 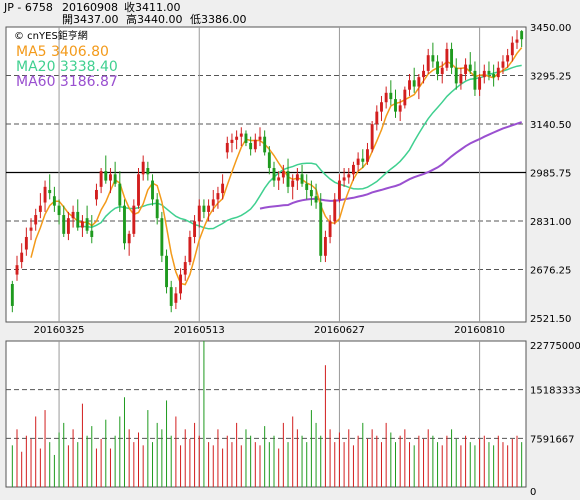 I want to click on header-low: 低3386.00, so click(x=218, y=19).